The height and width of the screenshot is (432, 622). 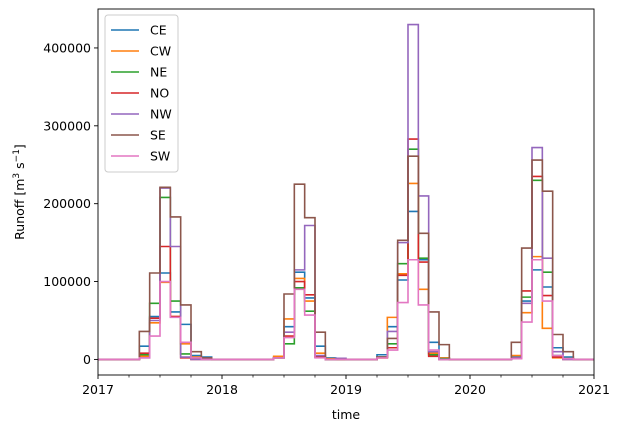 I want to click on legend-label: NE, so click(x=158, y=72).